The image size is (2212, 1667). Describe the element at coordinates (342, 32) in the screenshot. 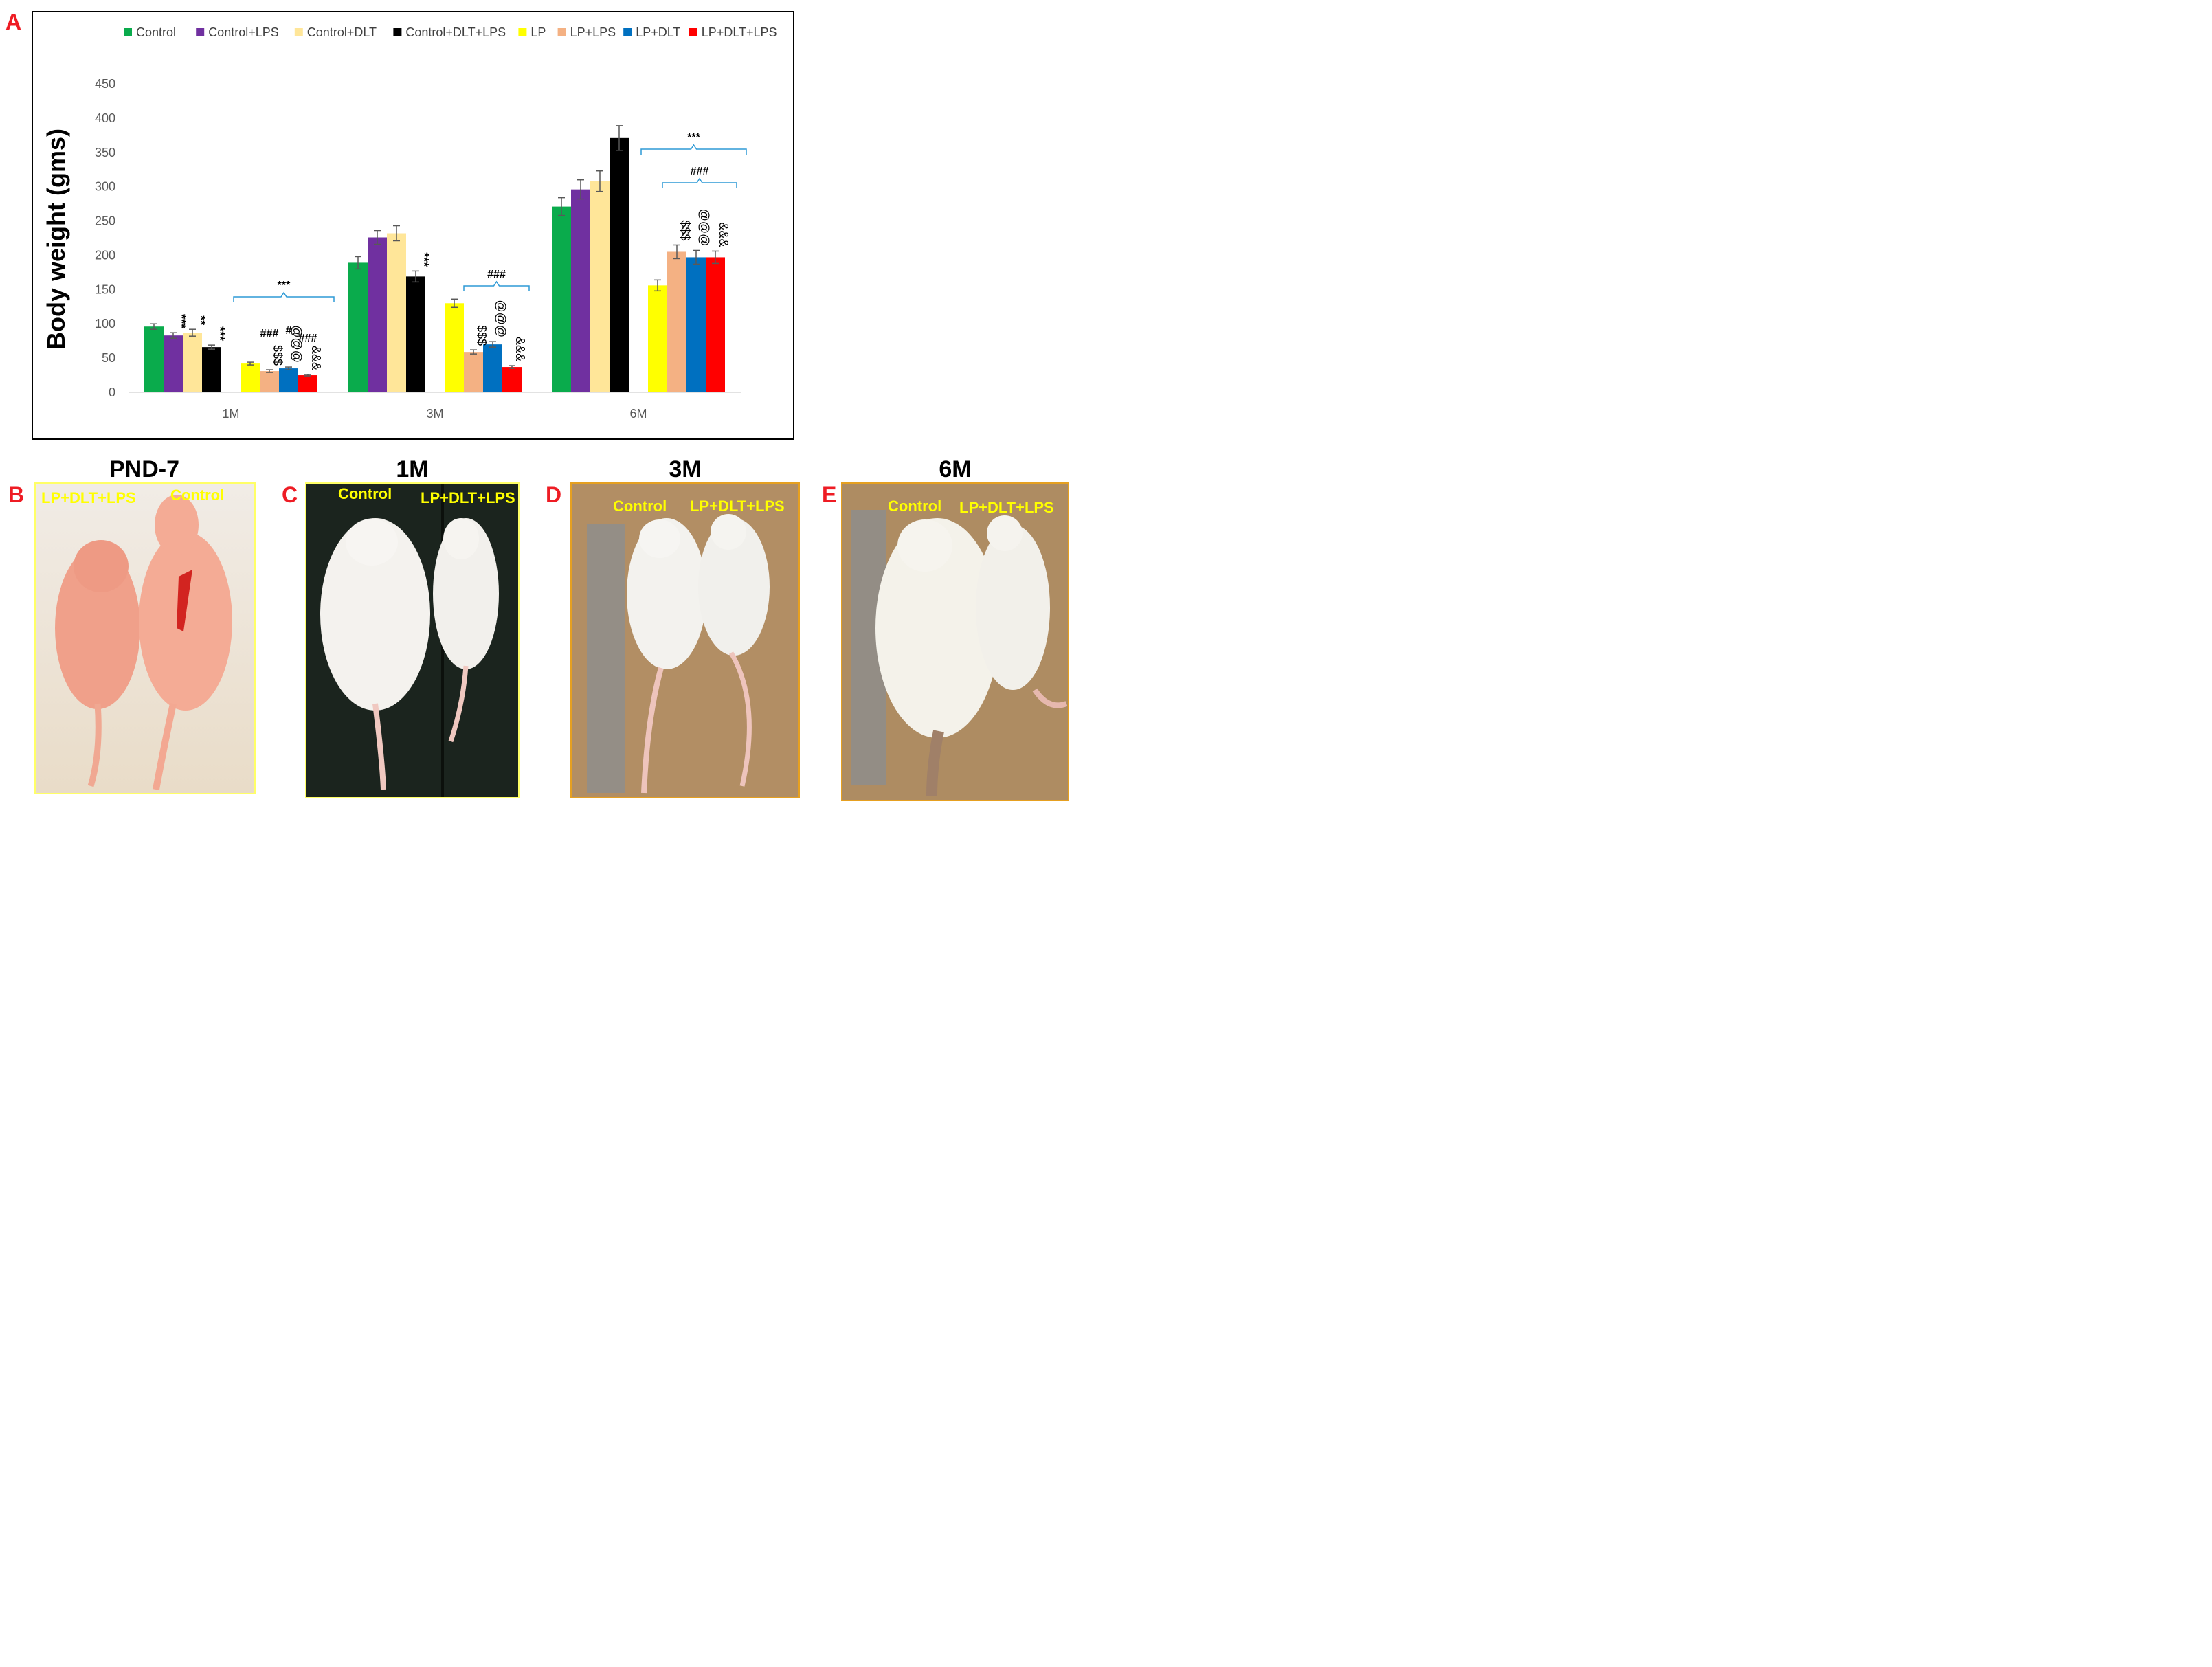

I see `legend-label: Control+DLT` at that location.